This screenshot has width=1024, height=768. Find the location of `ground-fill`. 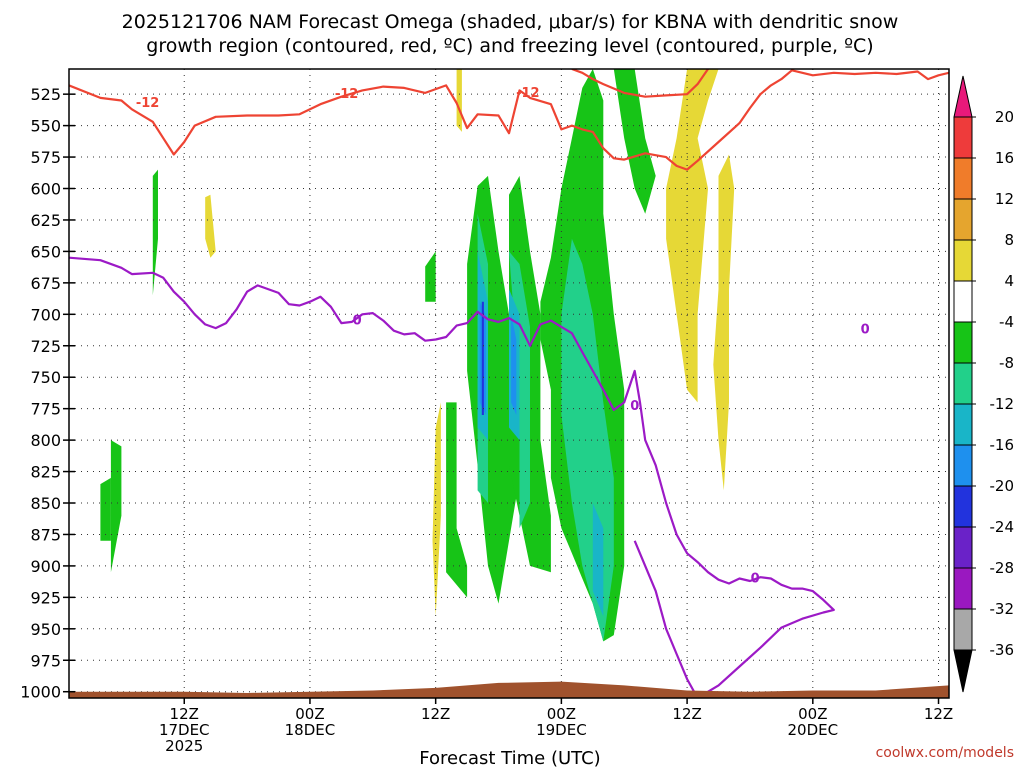

ground-fill is located at coordinates (509, 689).